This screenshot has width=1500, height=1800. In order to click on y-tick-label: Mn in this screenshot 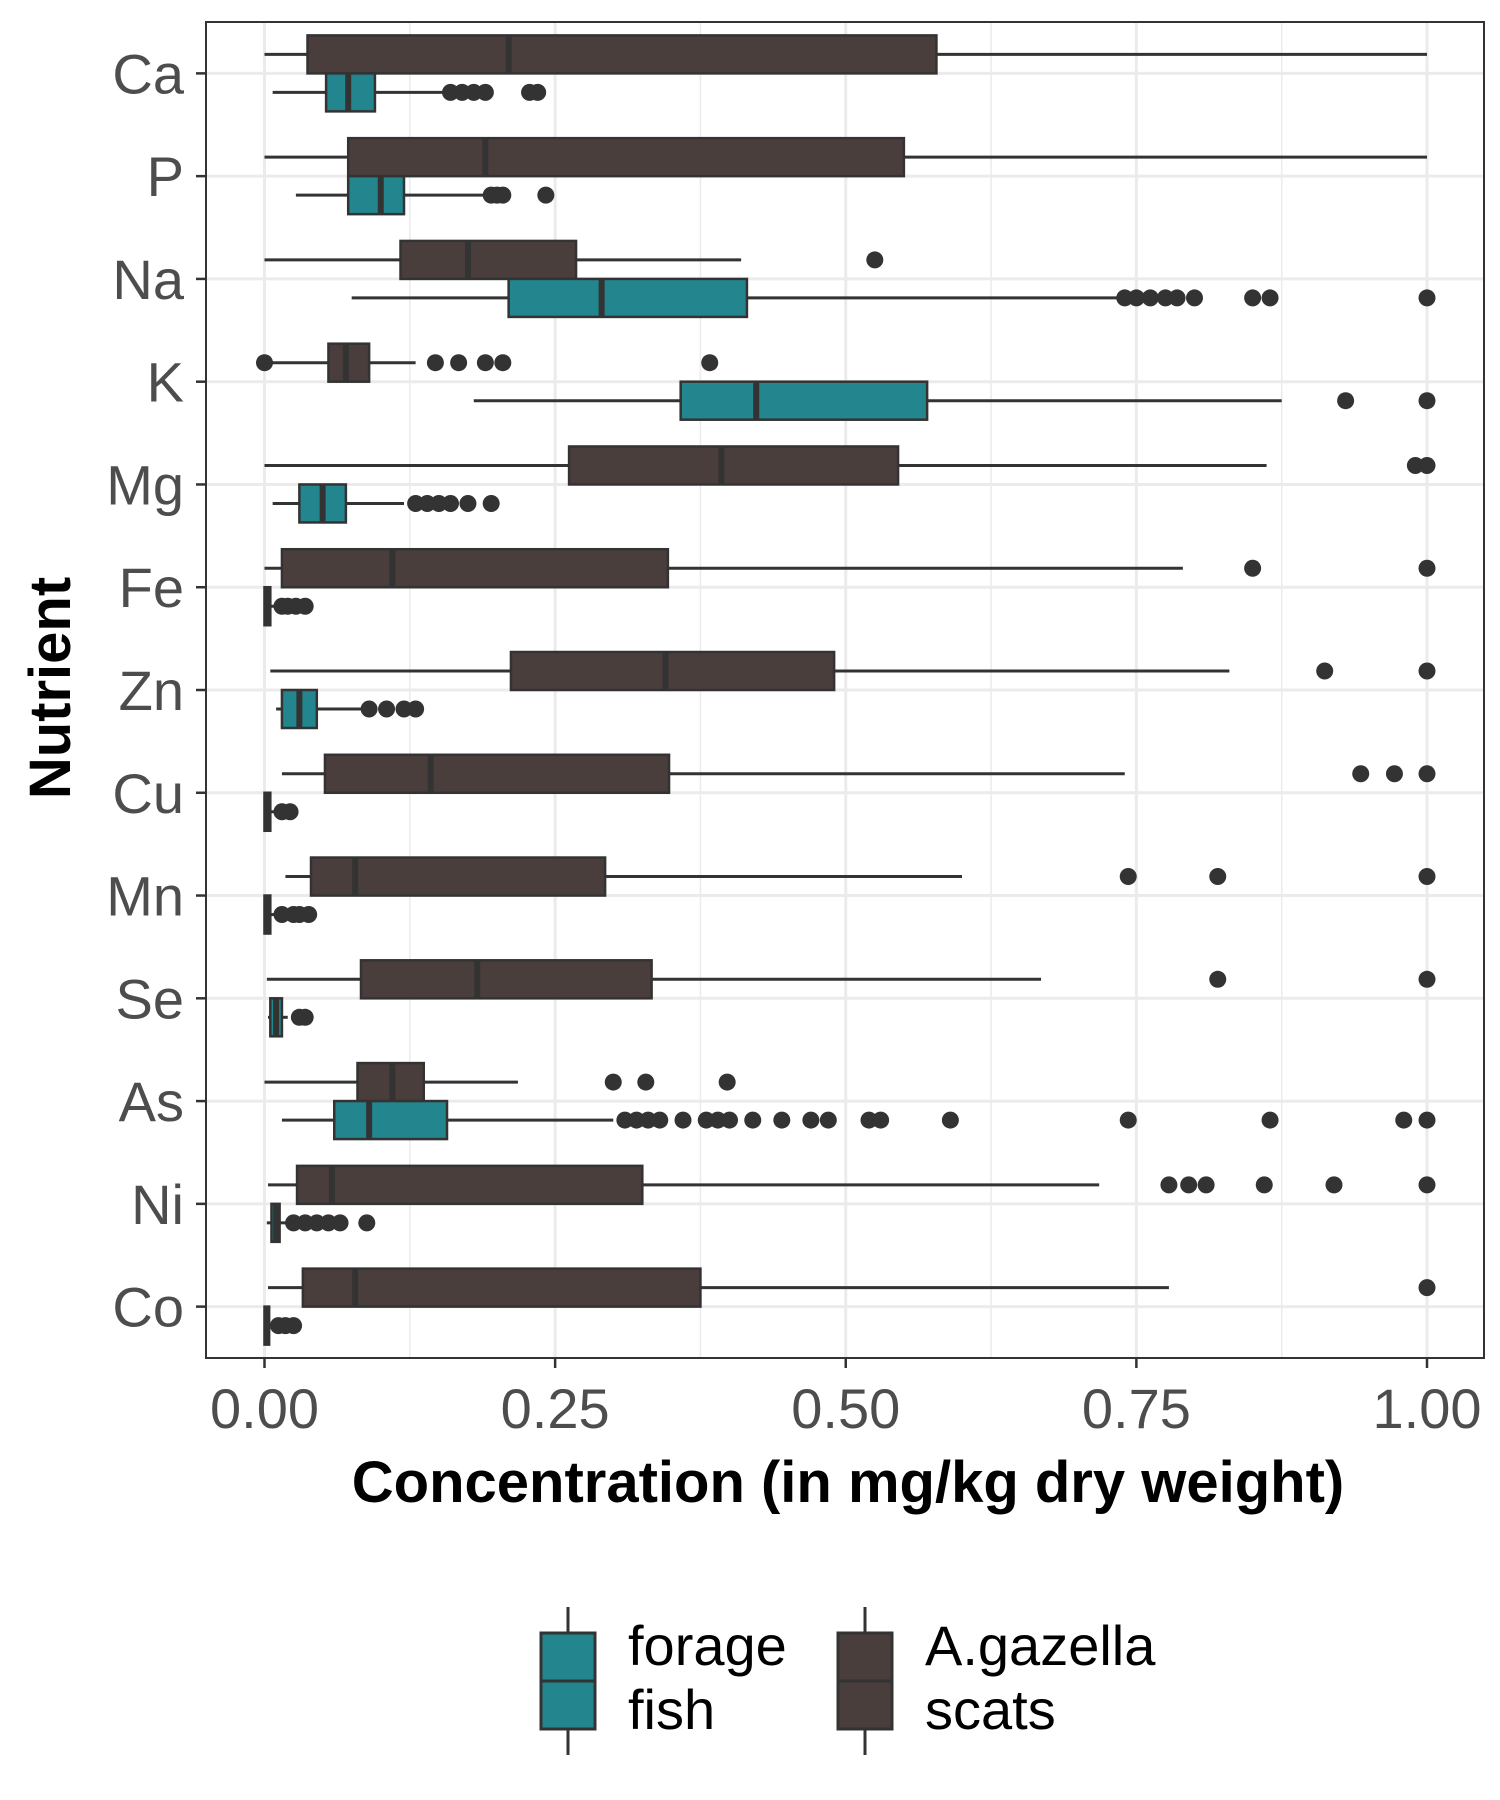, I will do `click(145, 896)`.